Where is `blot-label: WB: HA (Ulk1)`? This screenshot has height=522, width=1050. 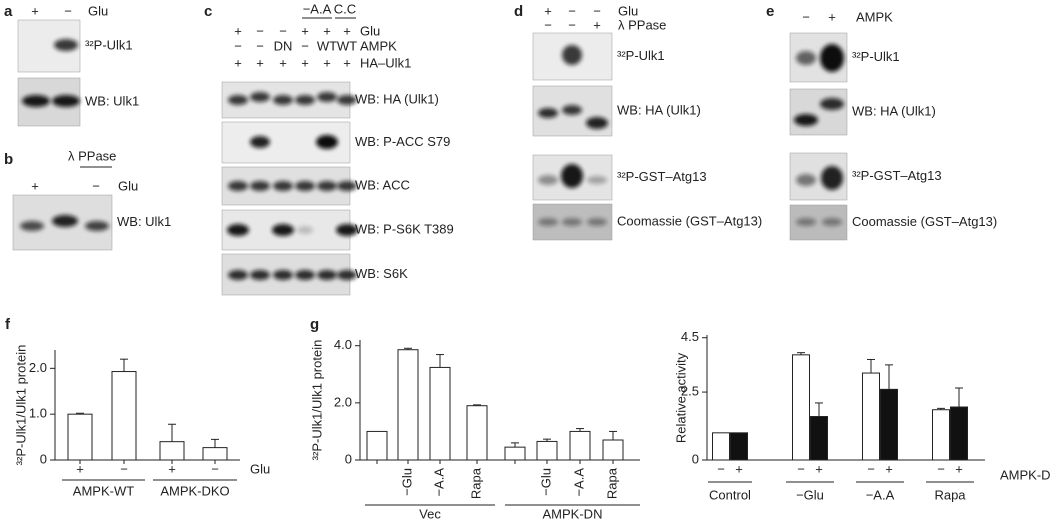
blot-label: WB: HA (Ulk1) is located at coordinates (894, 110).